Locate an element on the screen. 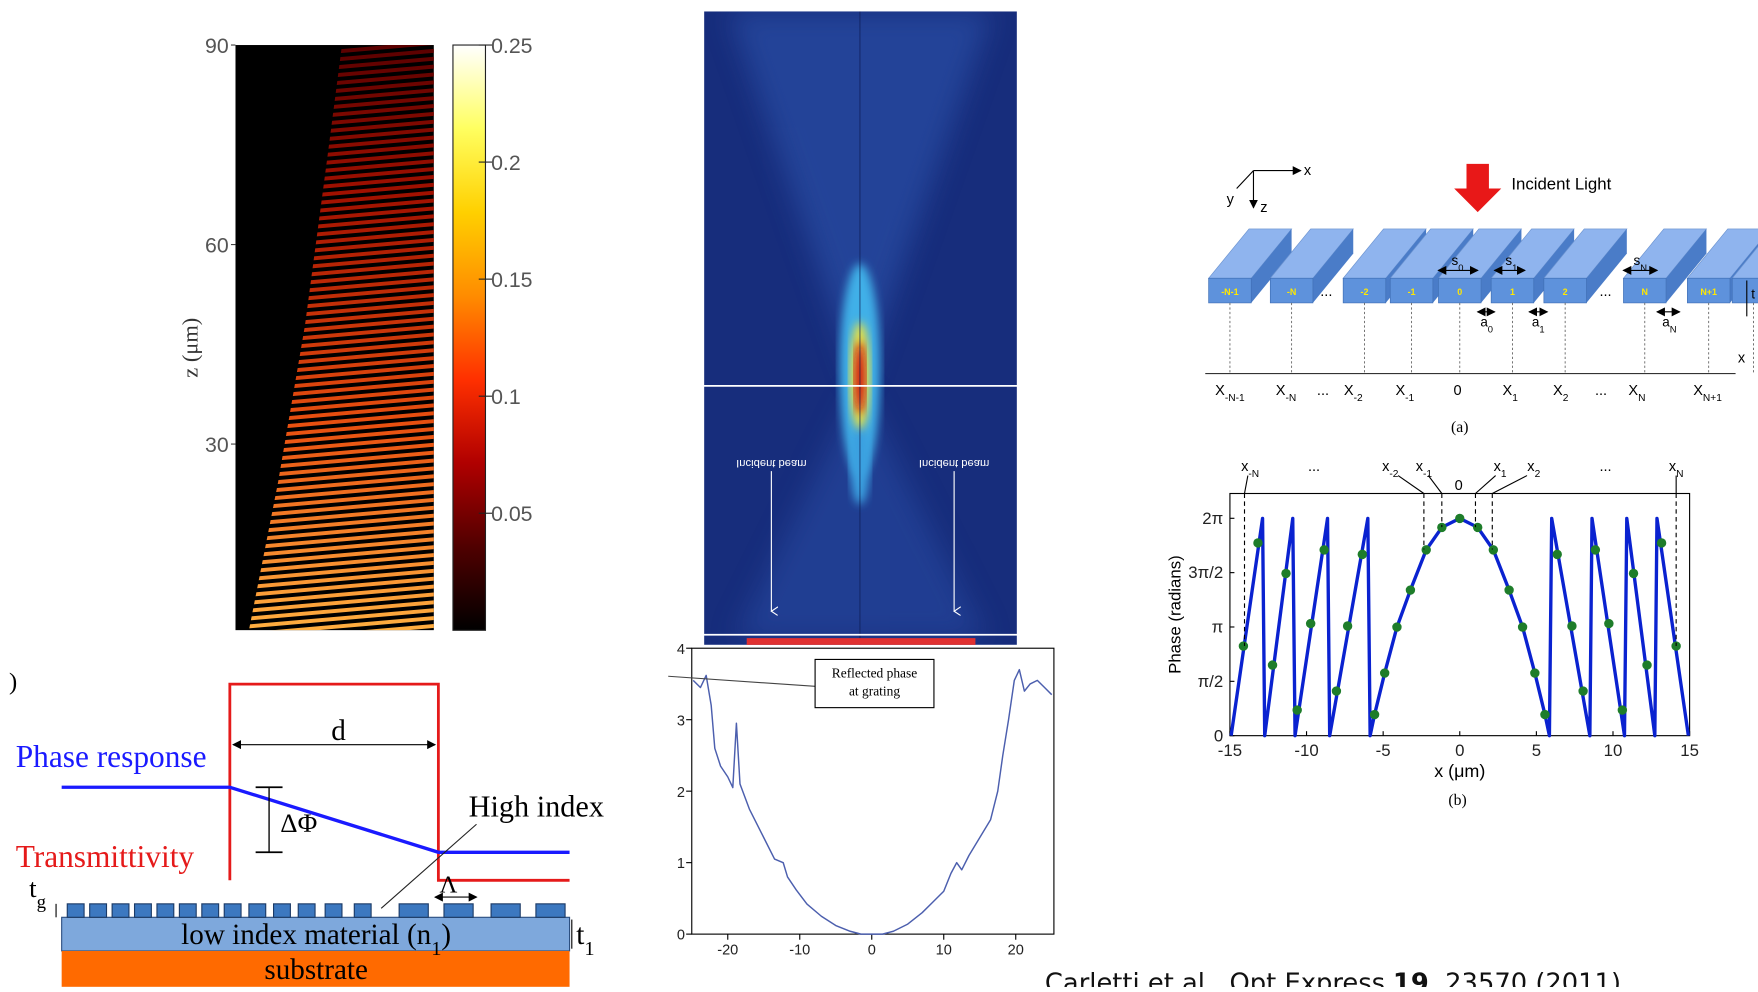 The image size is (1758, 992). block-label: N+1 is located at coordinates (1708, 292).